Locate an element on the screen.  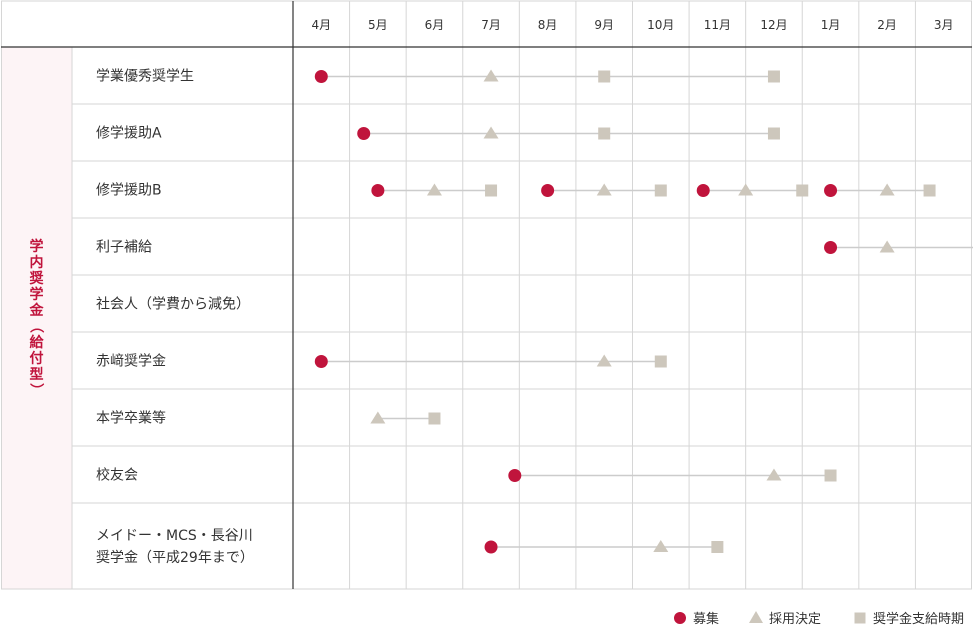
group-label-char: 給 is located at coordinates (37, 342).